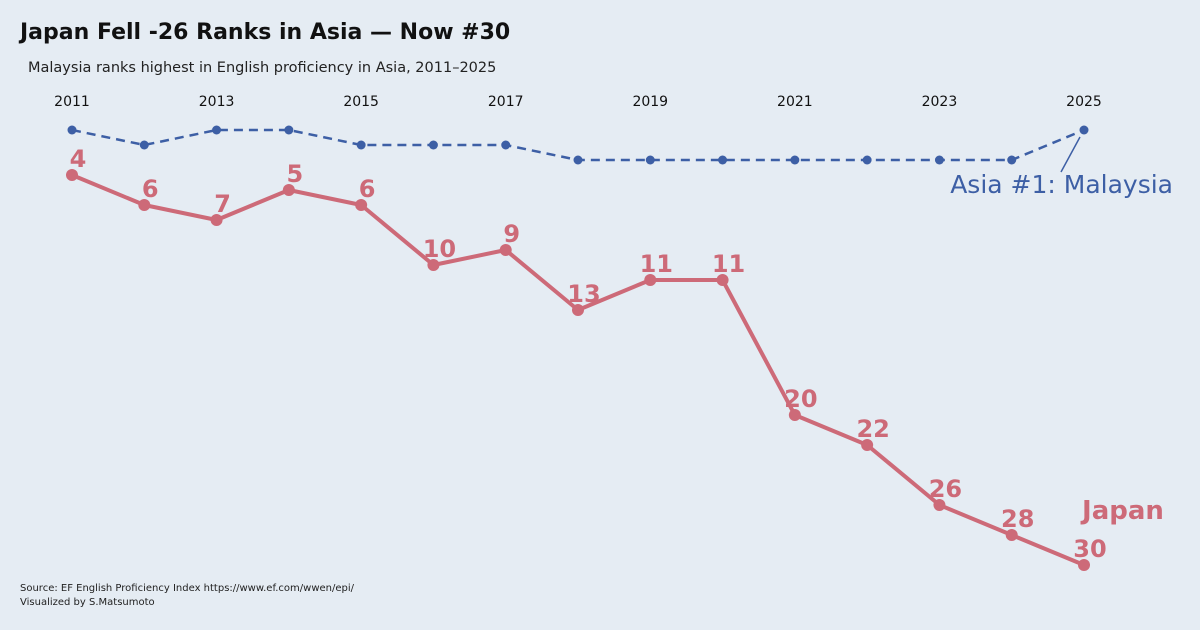 This screenshot has width=1200, height=630. Describe the element at coordinates (940, 102) in the screenshot. I see `x-tick-label-2023: 2023` at that location.